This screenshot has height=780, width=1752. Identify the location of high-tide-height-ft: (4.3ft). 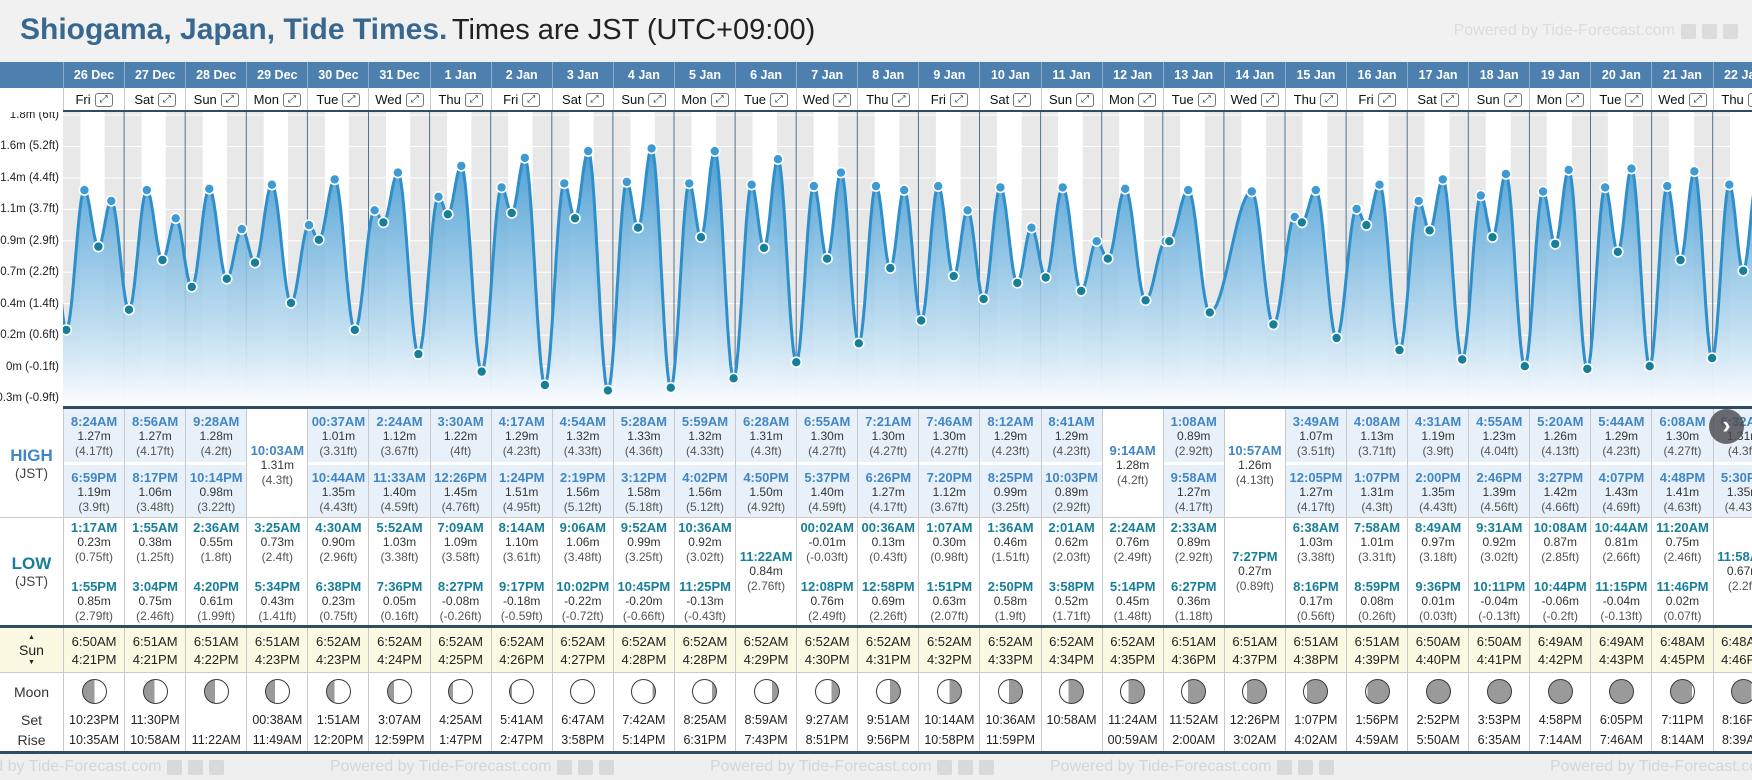
(1377, 506).